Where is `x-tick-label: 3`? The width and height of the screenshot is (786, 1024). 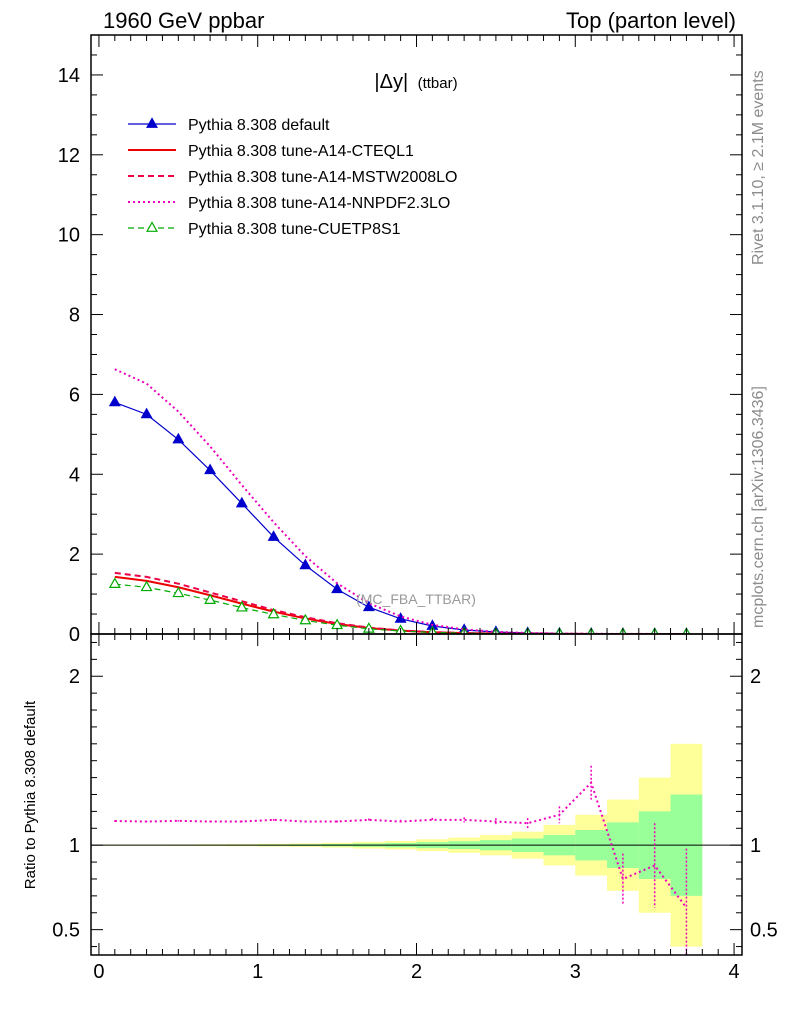 x-tick-label: 3 is located at coordinates (575, 972).